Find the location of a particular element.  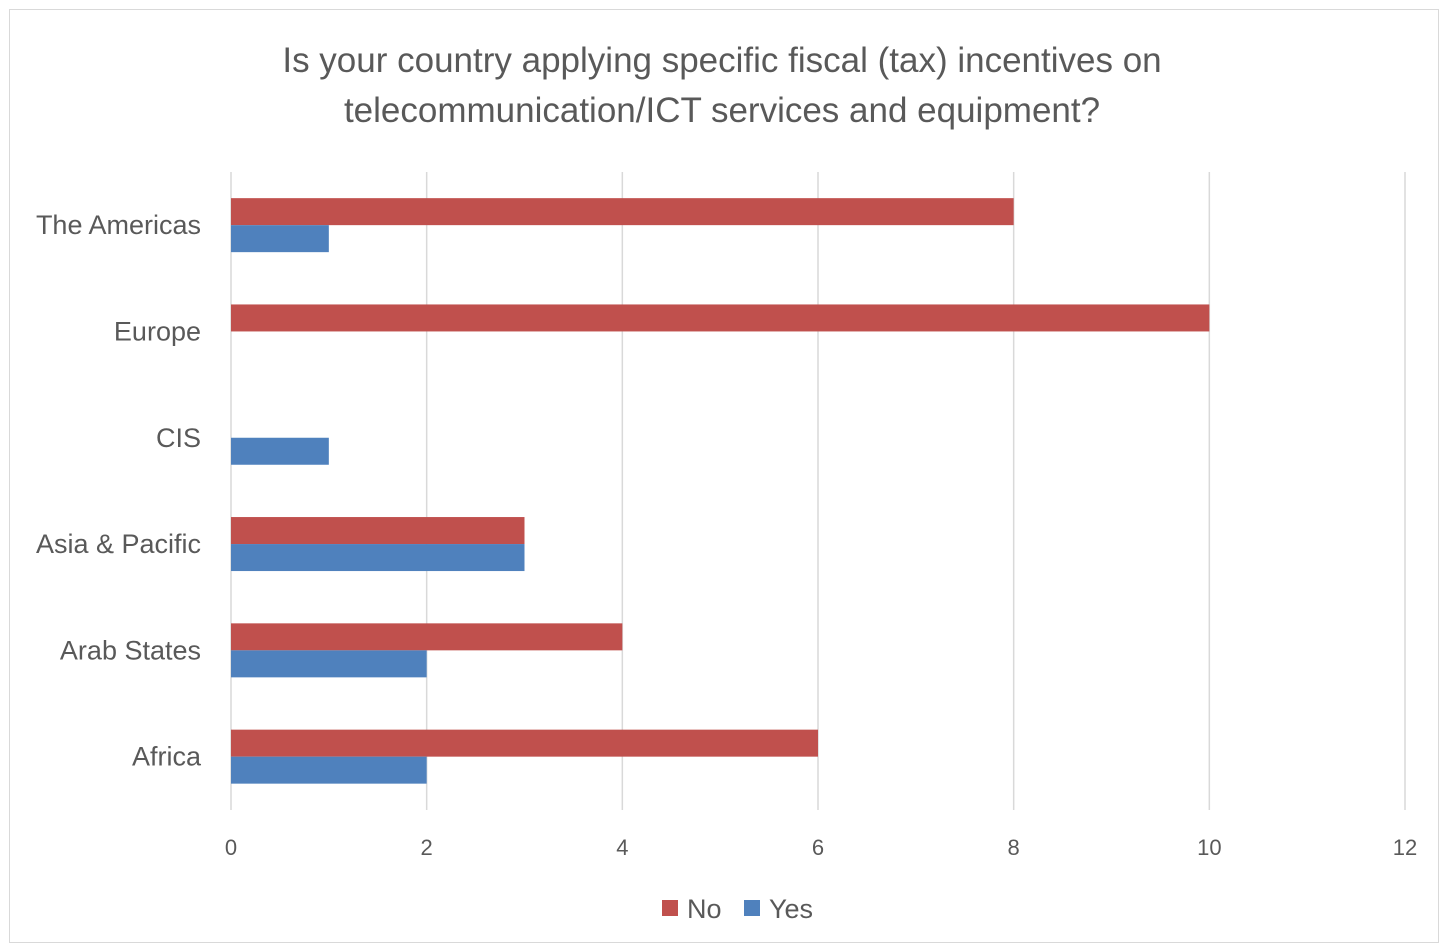

bar-yes-arab-states is located at coordinates (329, 664).